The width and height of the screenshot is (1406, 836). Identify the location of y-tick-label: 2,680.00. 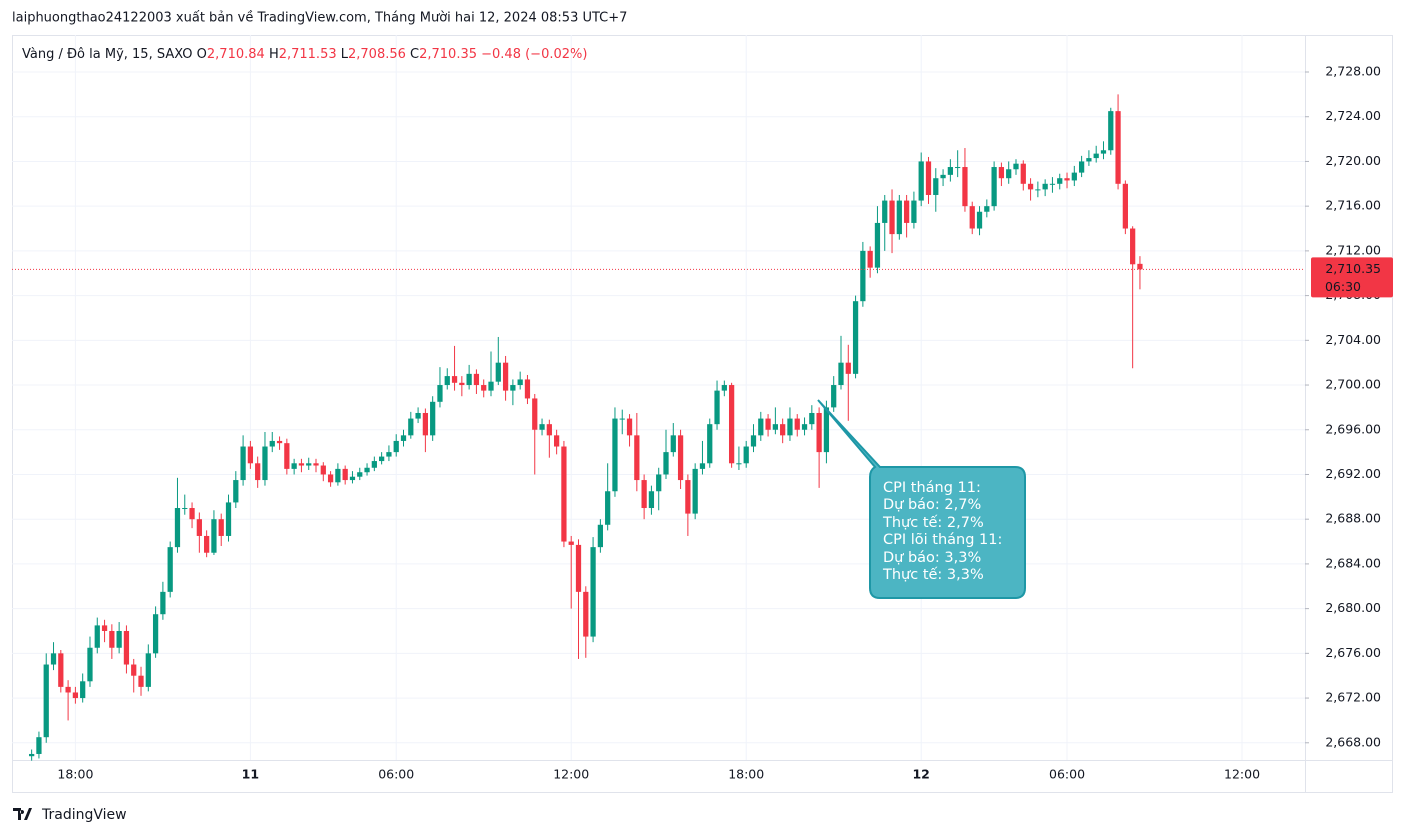
(1353, 607).